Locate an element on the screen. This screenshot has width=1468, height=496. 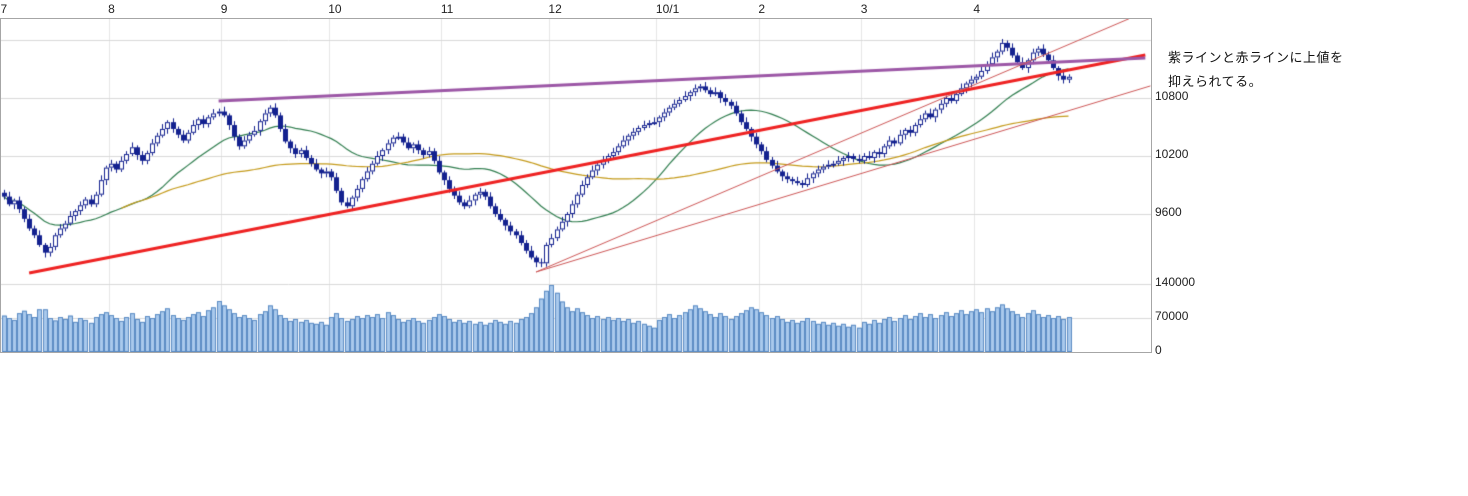
x-axis-label: 9 is located at coordinates (224, 9).